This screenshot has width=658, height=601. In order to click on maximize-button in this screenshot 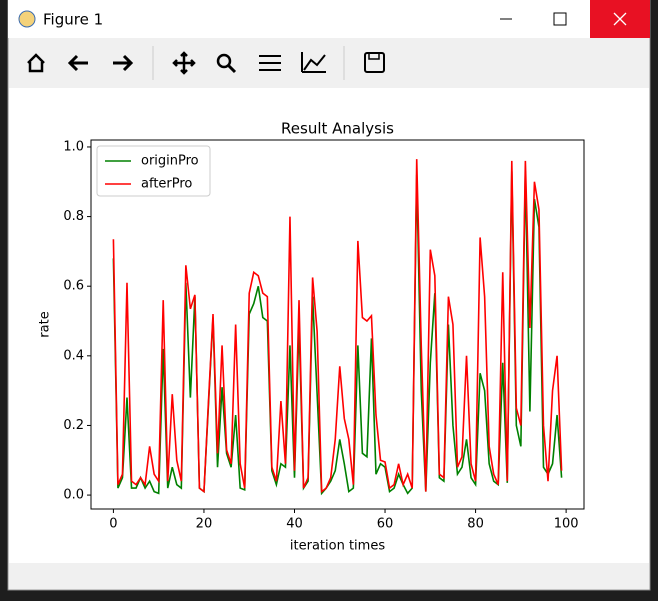, I will do `click(560, 19)`.